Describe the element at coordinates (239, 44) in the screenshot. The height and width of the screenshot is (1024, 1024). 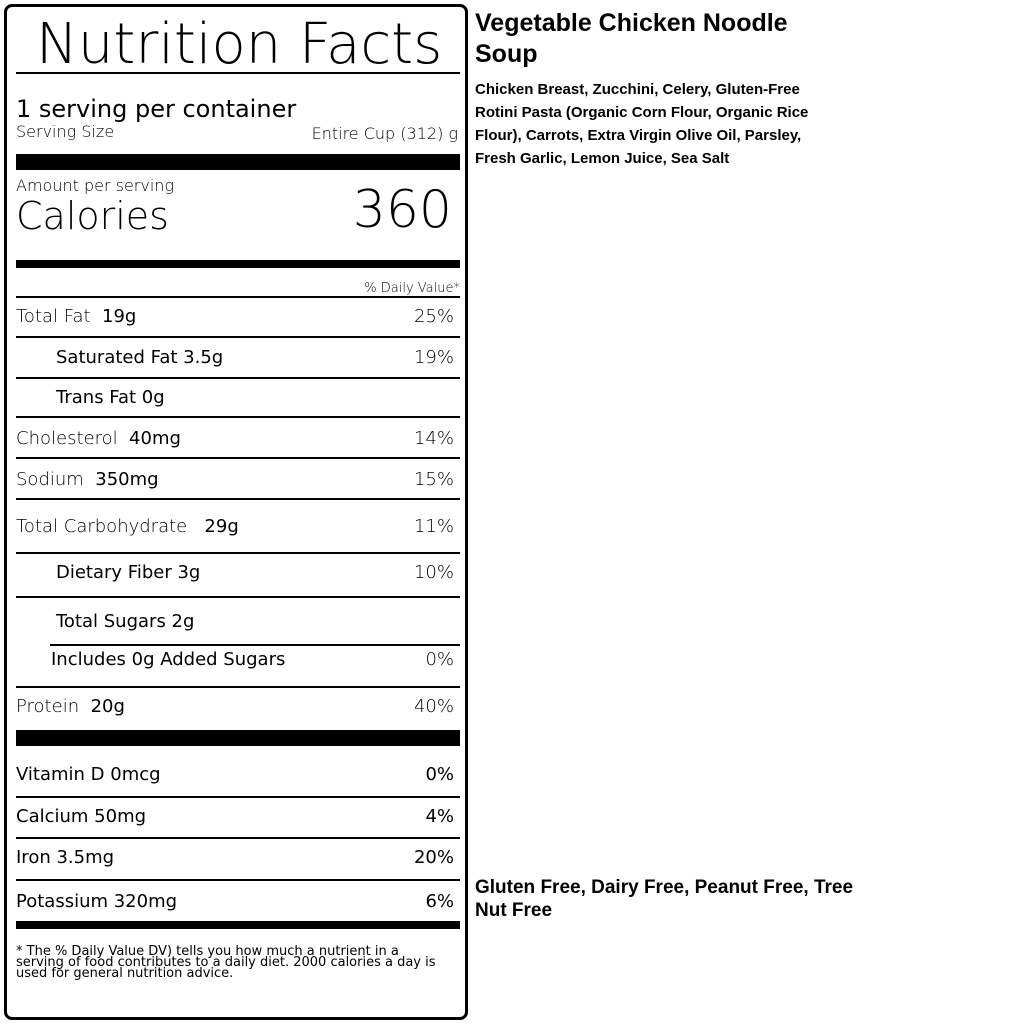
I see `label-title: Nutrition Facts` at that location.